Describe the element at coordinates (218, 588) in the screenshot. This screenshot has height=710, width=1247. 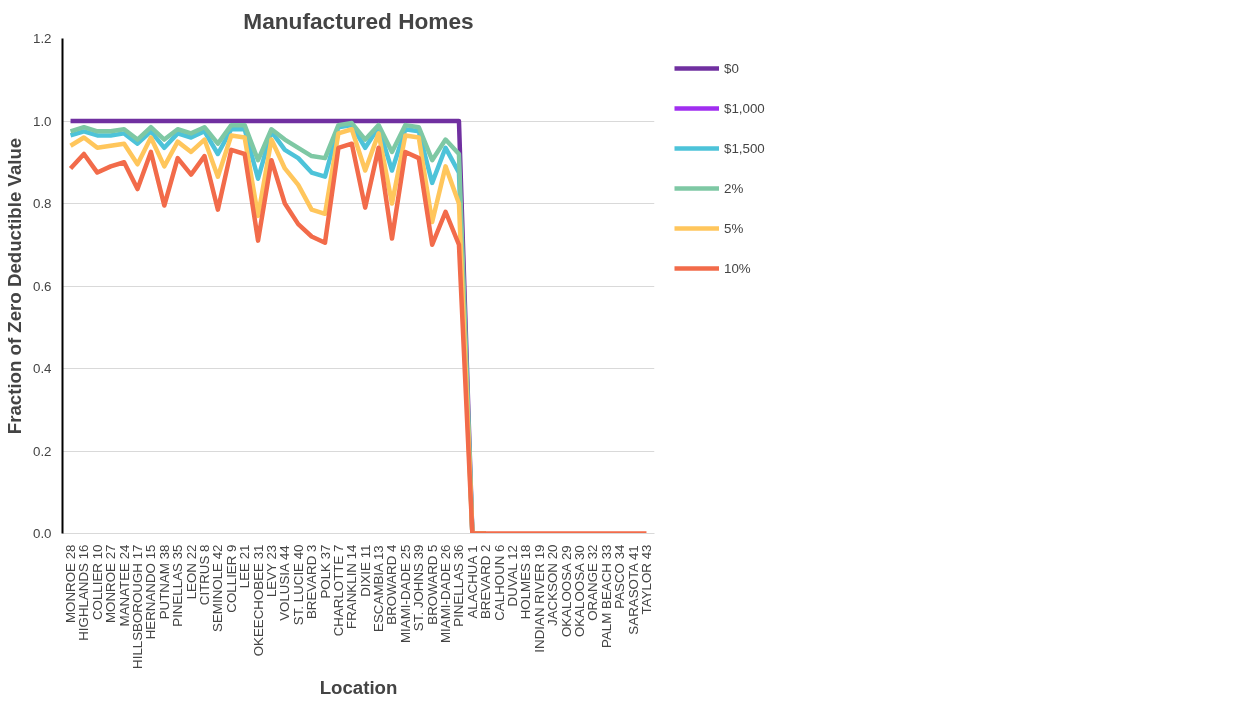
I see `x-tick-label: SEMINOLE 42` at that location.